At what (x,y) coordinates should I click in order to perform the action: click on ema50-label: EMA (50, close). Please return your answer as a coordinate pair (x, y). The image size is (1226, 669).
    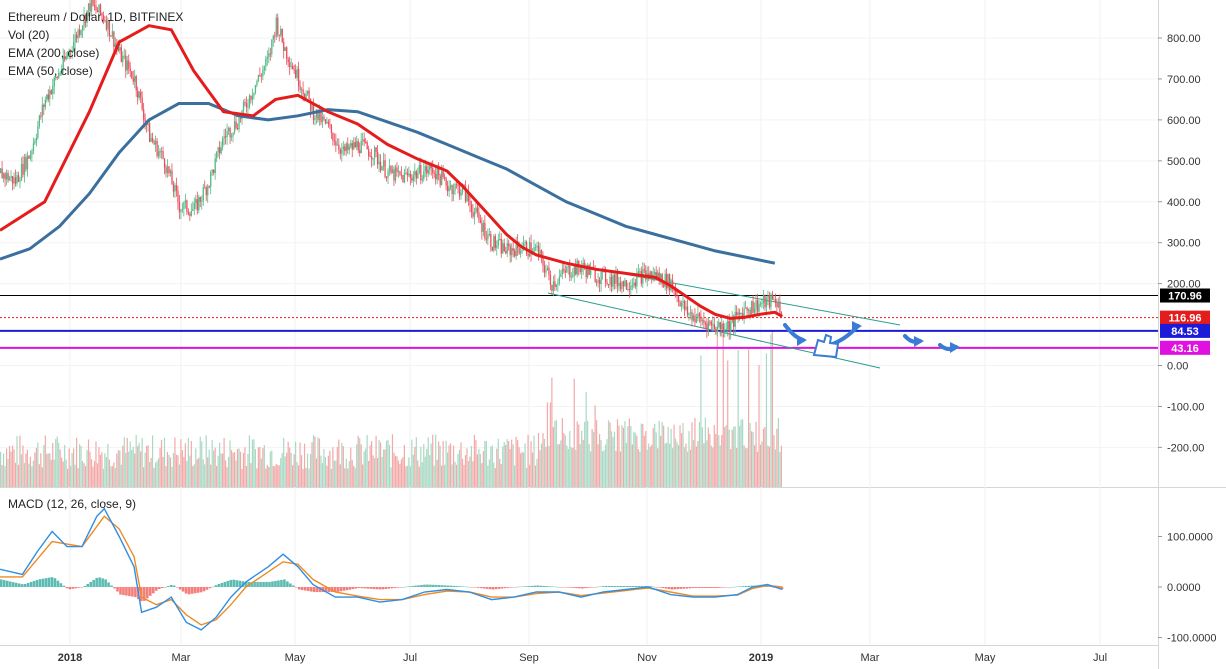
    Looking at the image, I should click on (50, 71).